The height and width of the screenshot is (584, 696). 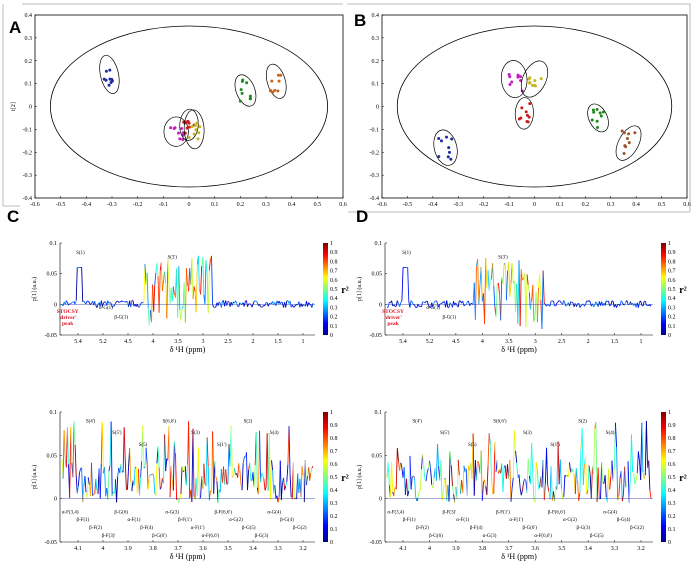 I want to click on x-tick-label: 5.2, so click(x=103, y=342).